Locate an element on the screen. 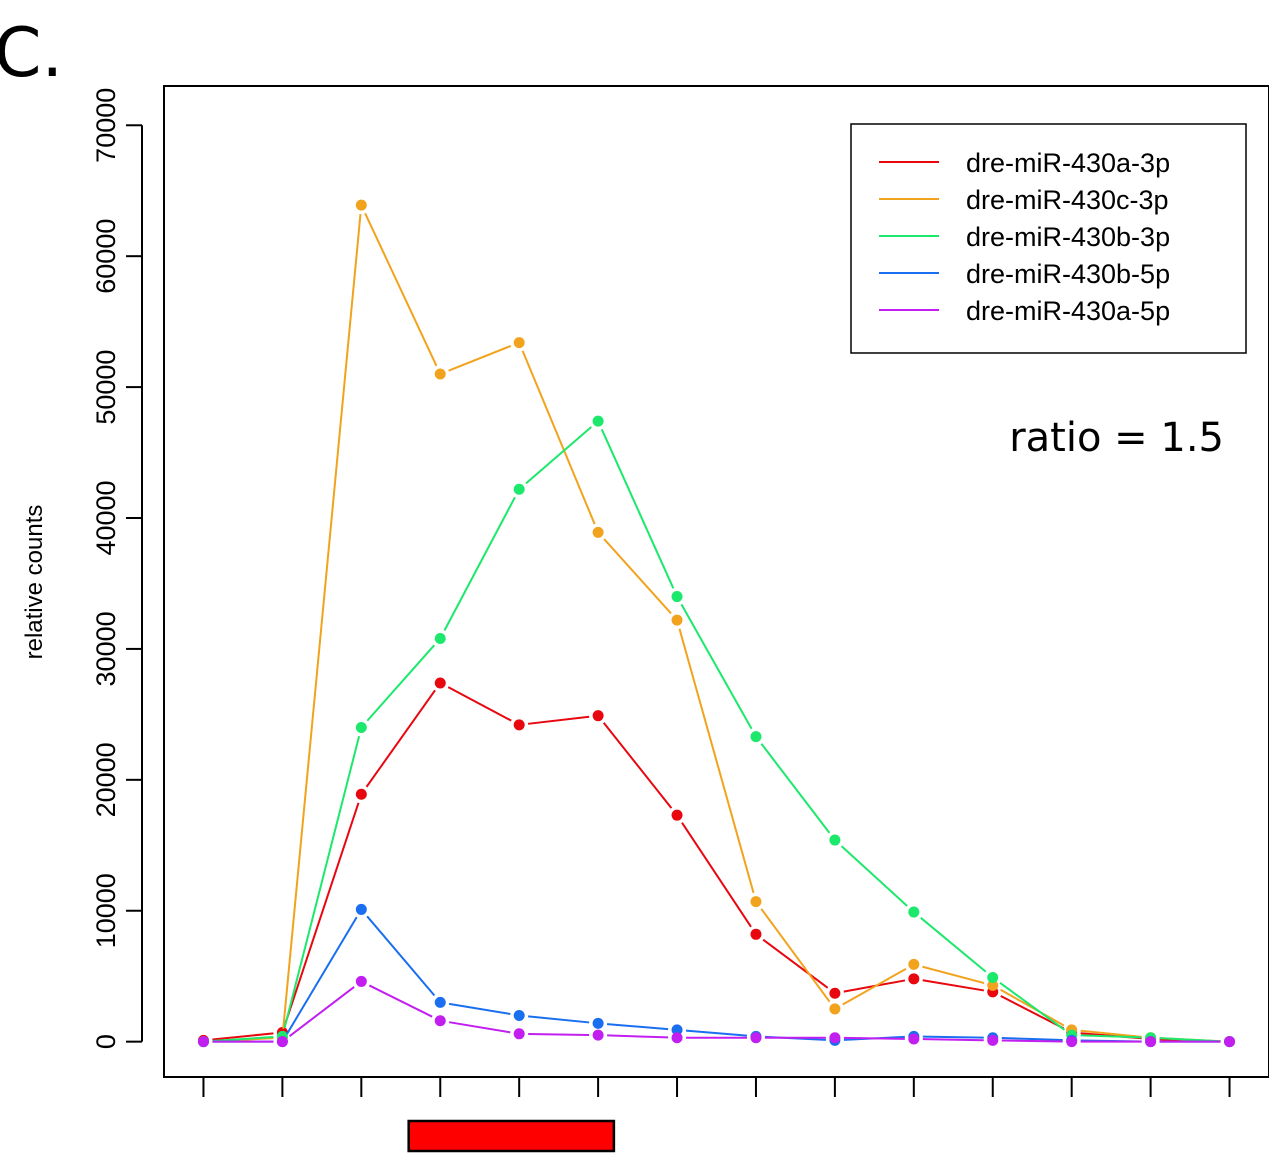  ratio-annotation: ratio = 1.5 is located at coordinates (1116, 438).